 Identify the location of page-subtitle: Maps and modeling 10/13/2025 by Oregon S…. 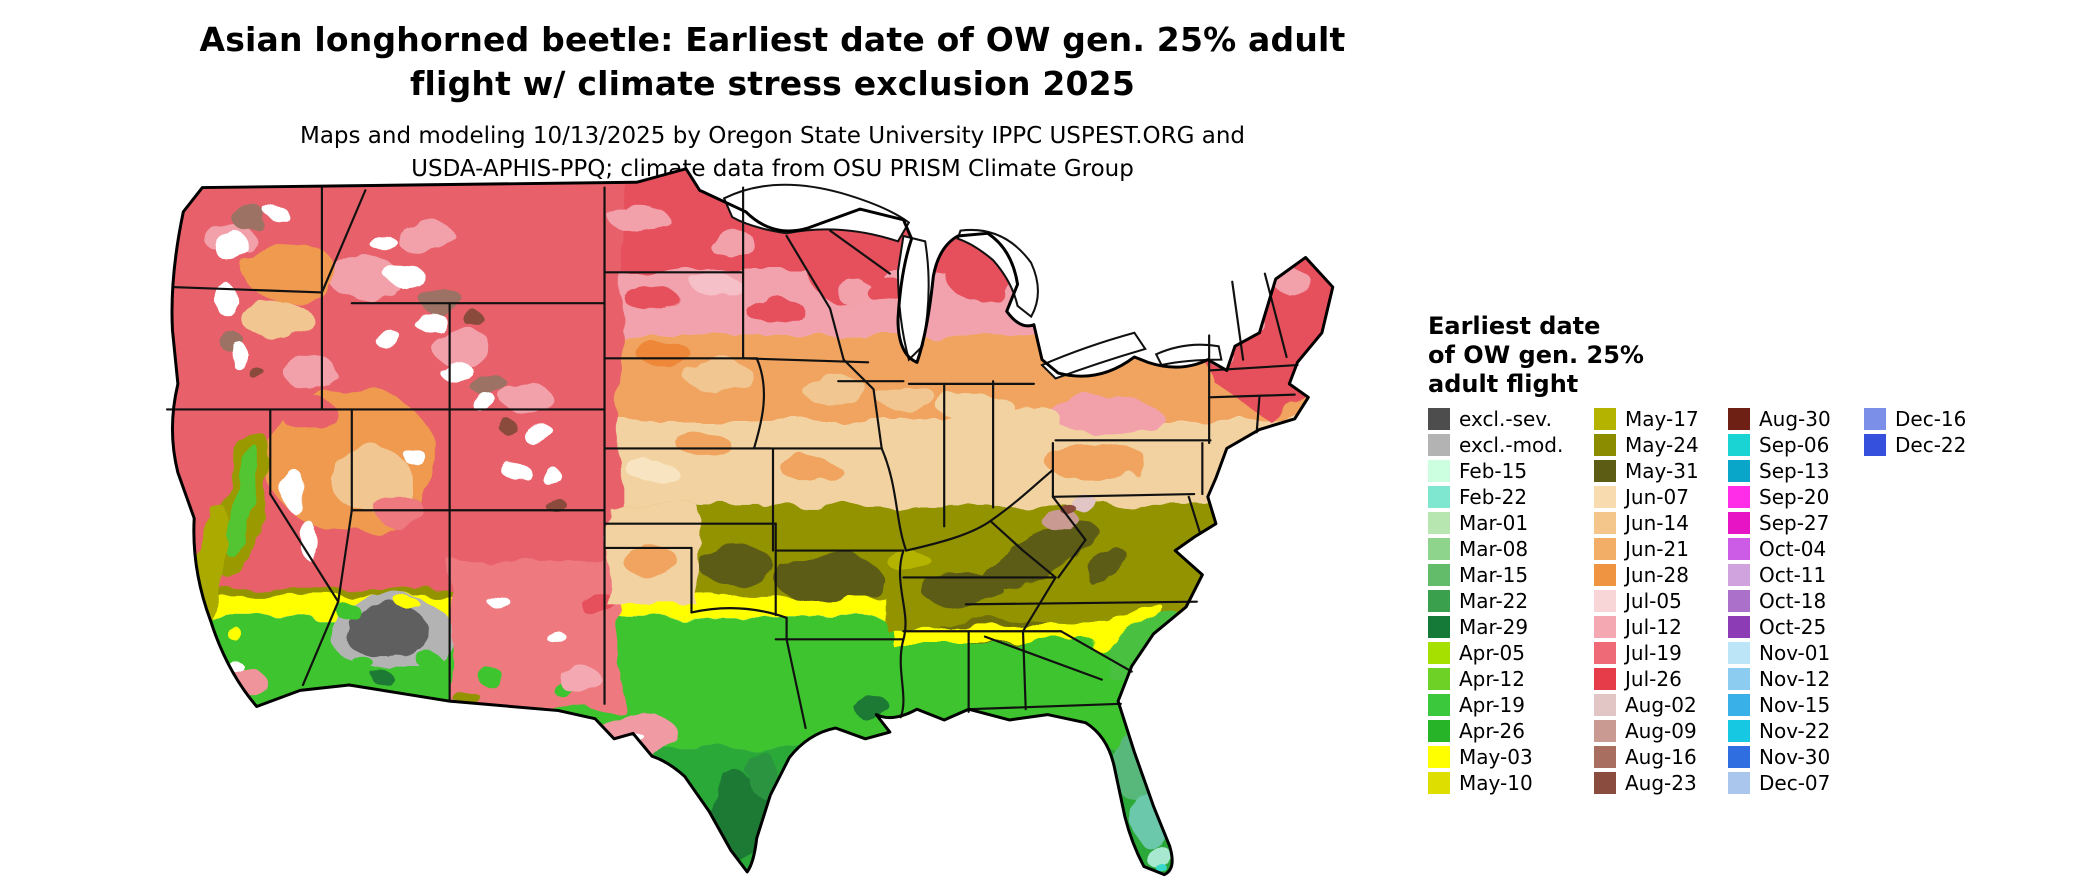
(772, 153).